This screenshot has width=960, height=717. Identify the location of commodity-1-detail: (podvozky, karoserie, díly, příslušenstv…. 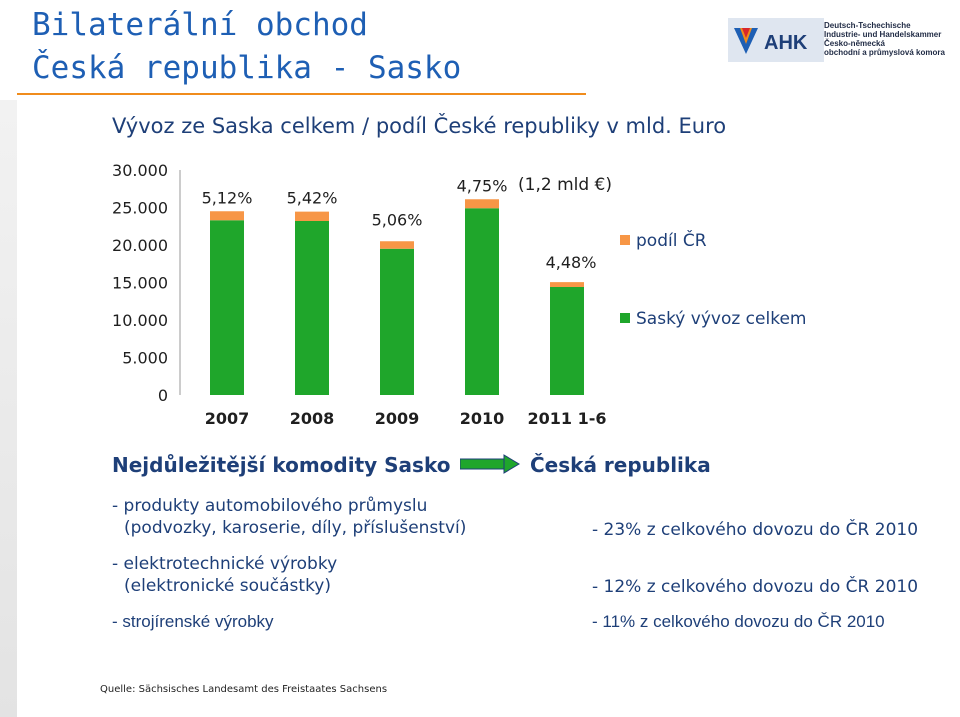
(295, 528).